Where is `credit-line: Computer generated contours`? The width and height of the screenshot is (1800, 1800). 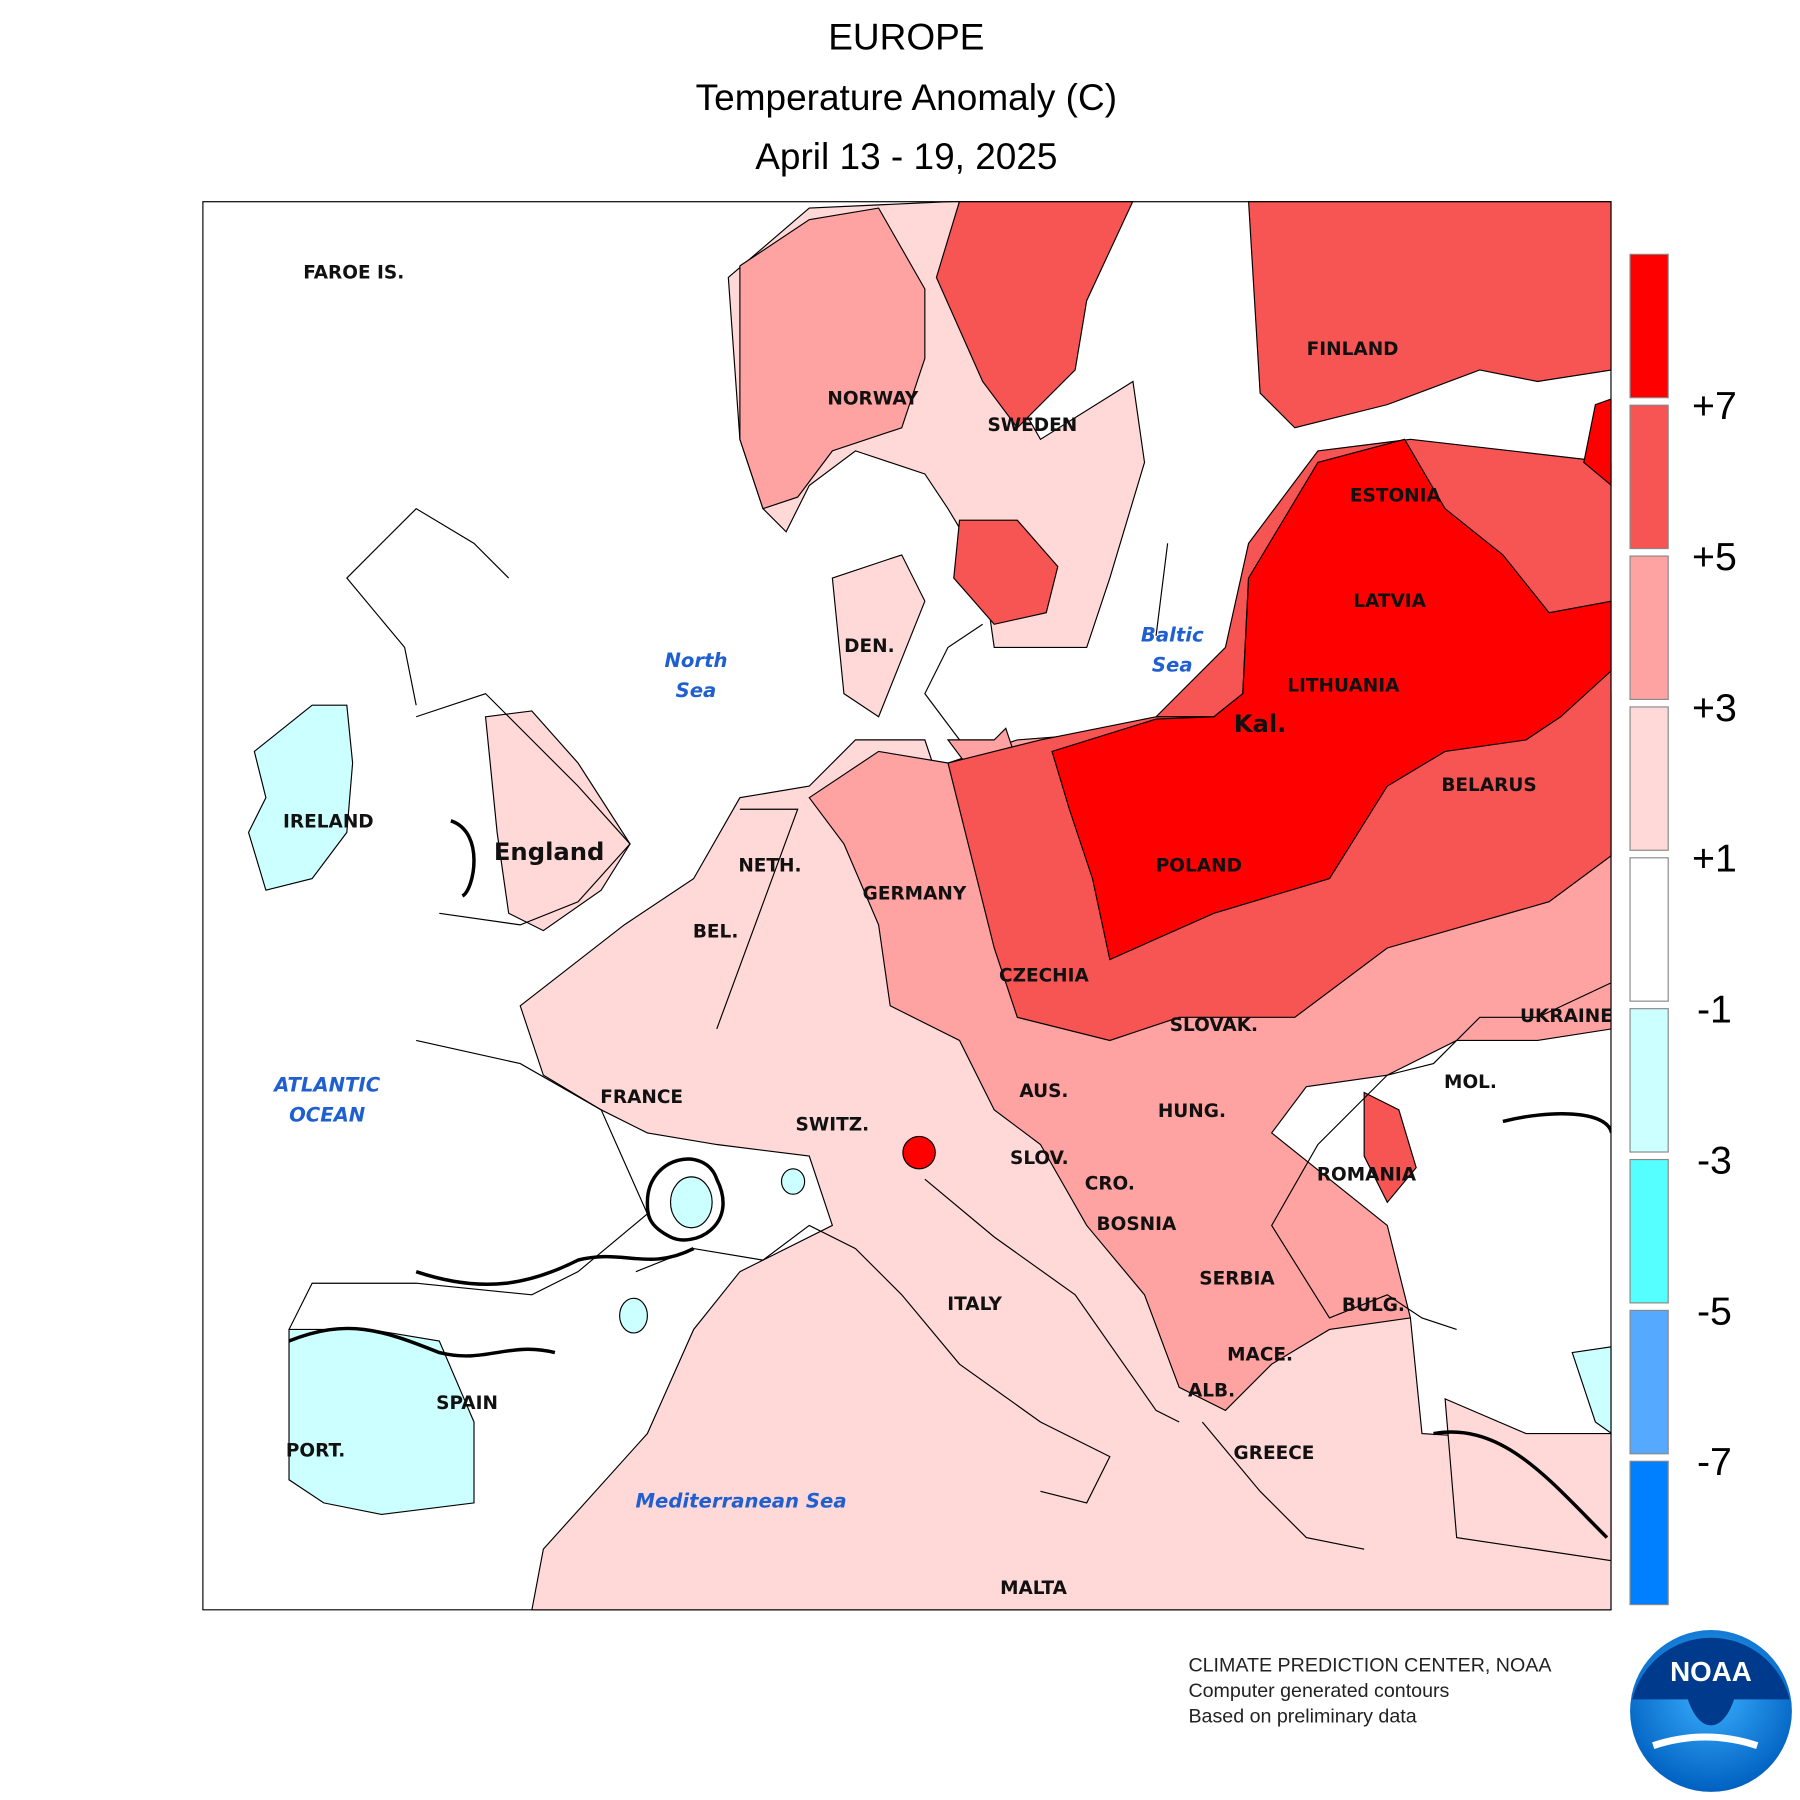
credit-line: Computer generated contours is located at coordinates (1318, 1691).